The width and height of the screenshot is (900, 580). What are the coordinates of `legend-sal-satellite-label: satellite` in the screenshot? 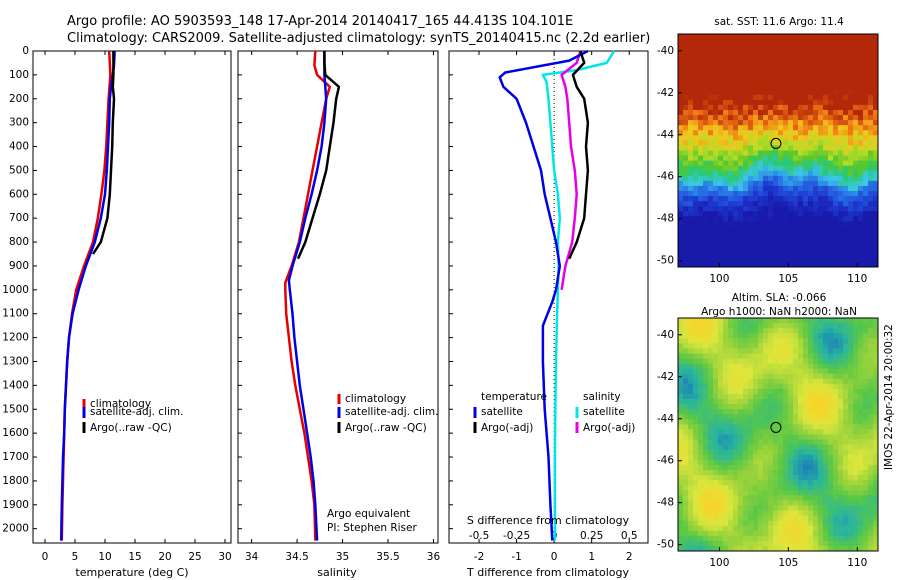 It's located at (604, 412).